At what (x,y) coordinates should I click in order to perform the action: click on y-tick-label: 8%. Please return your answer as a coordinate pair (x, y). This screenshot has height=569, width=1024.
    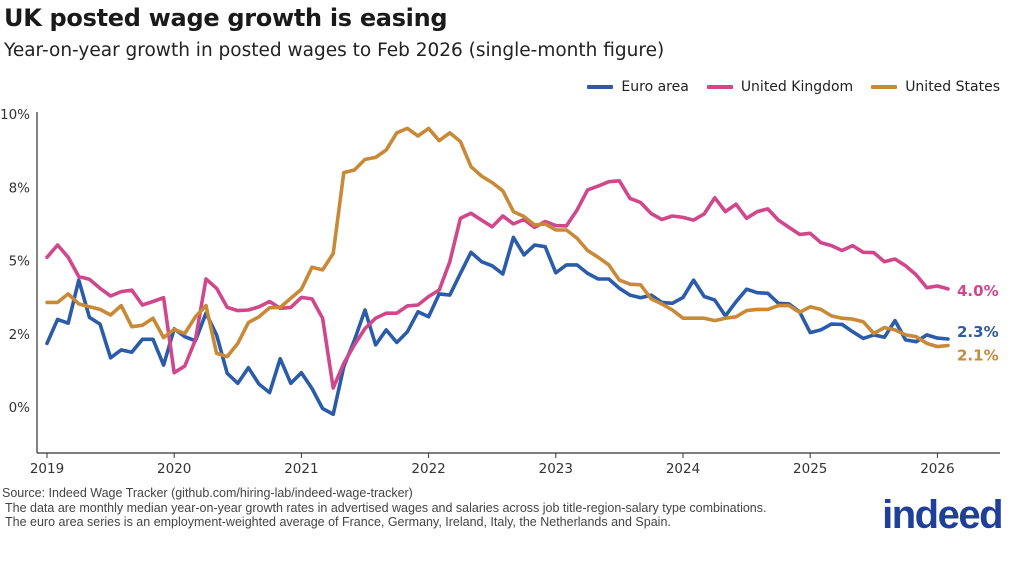
    Looking at the image, I should click on (20, 188).